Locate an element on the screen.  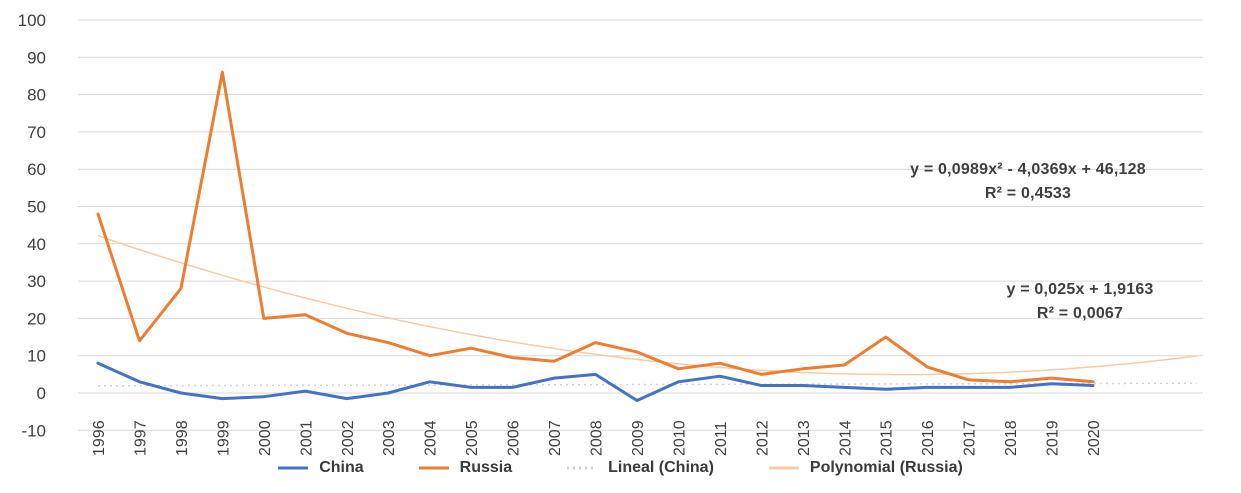
russia-legend-marker-icon is located at coordinates (433, 468).